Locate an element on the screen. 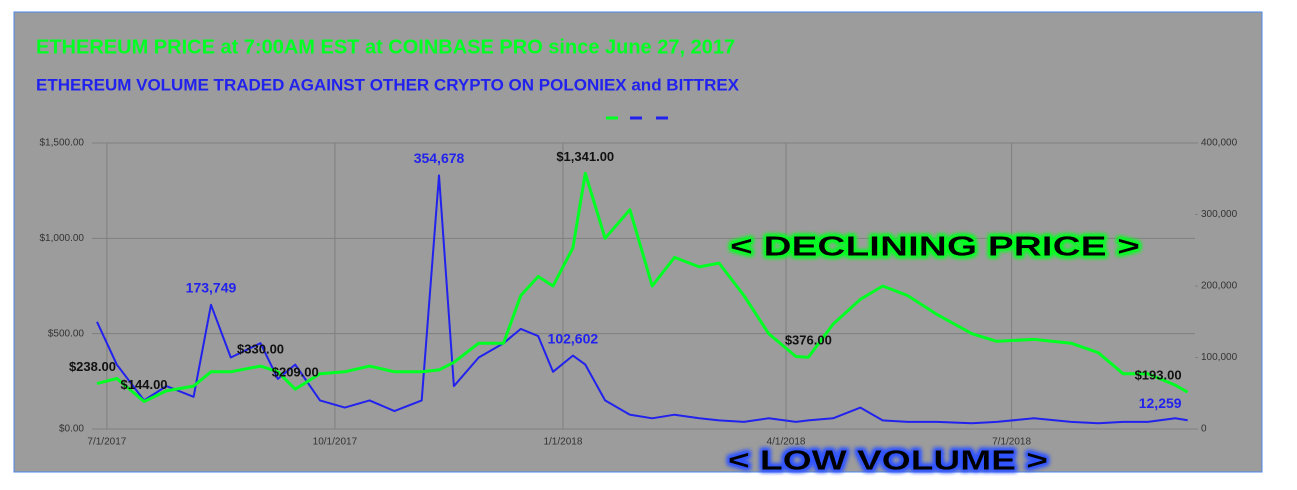 The width and height of the screenshot is (1297, 490). y2-tick-label: 0 is located at coordinates (1204, 429).